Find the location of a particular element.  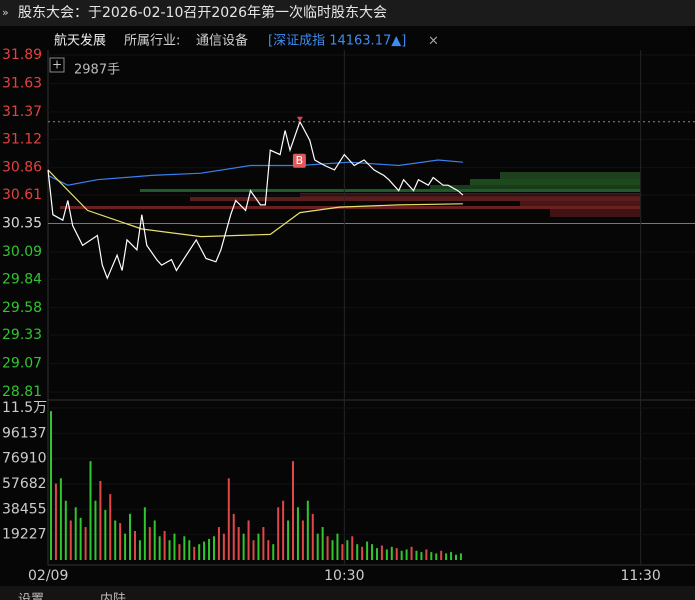

buy-marker-box is located at coordinates (299, 160).